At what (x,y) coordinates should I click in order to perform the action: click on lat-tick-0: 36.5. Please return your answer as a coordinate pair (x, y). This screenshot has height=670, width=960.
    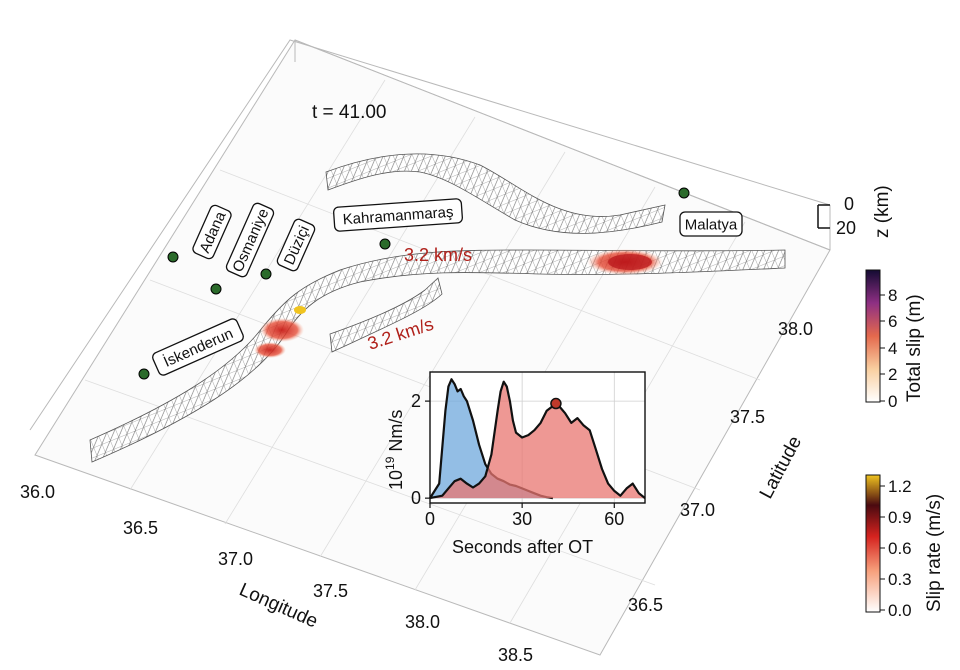
    Looking at the image, I should click on (645, 605).